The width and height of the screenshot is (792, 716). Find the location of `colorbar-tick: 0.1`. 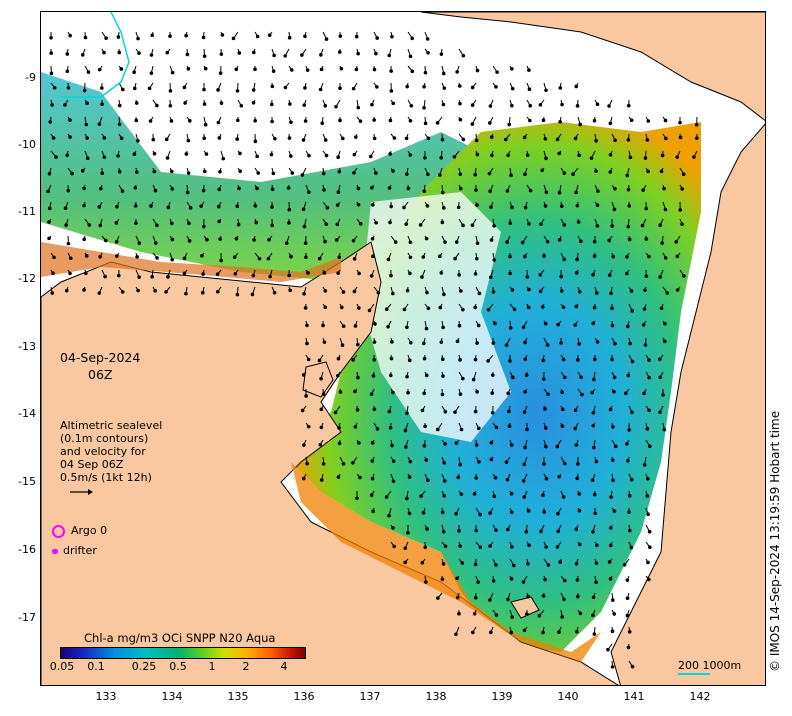

colorbar-tick: 0.1 is located at coordinates (96, 666).